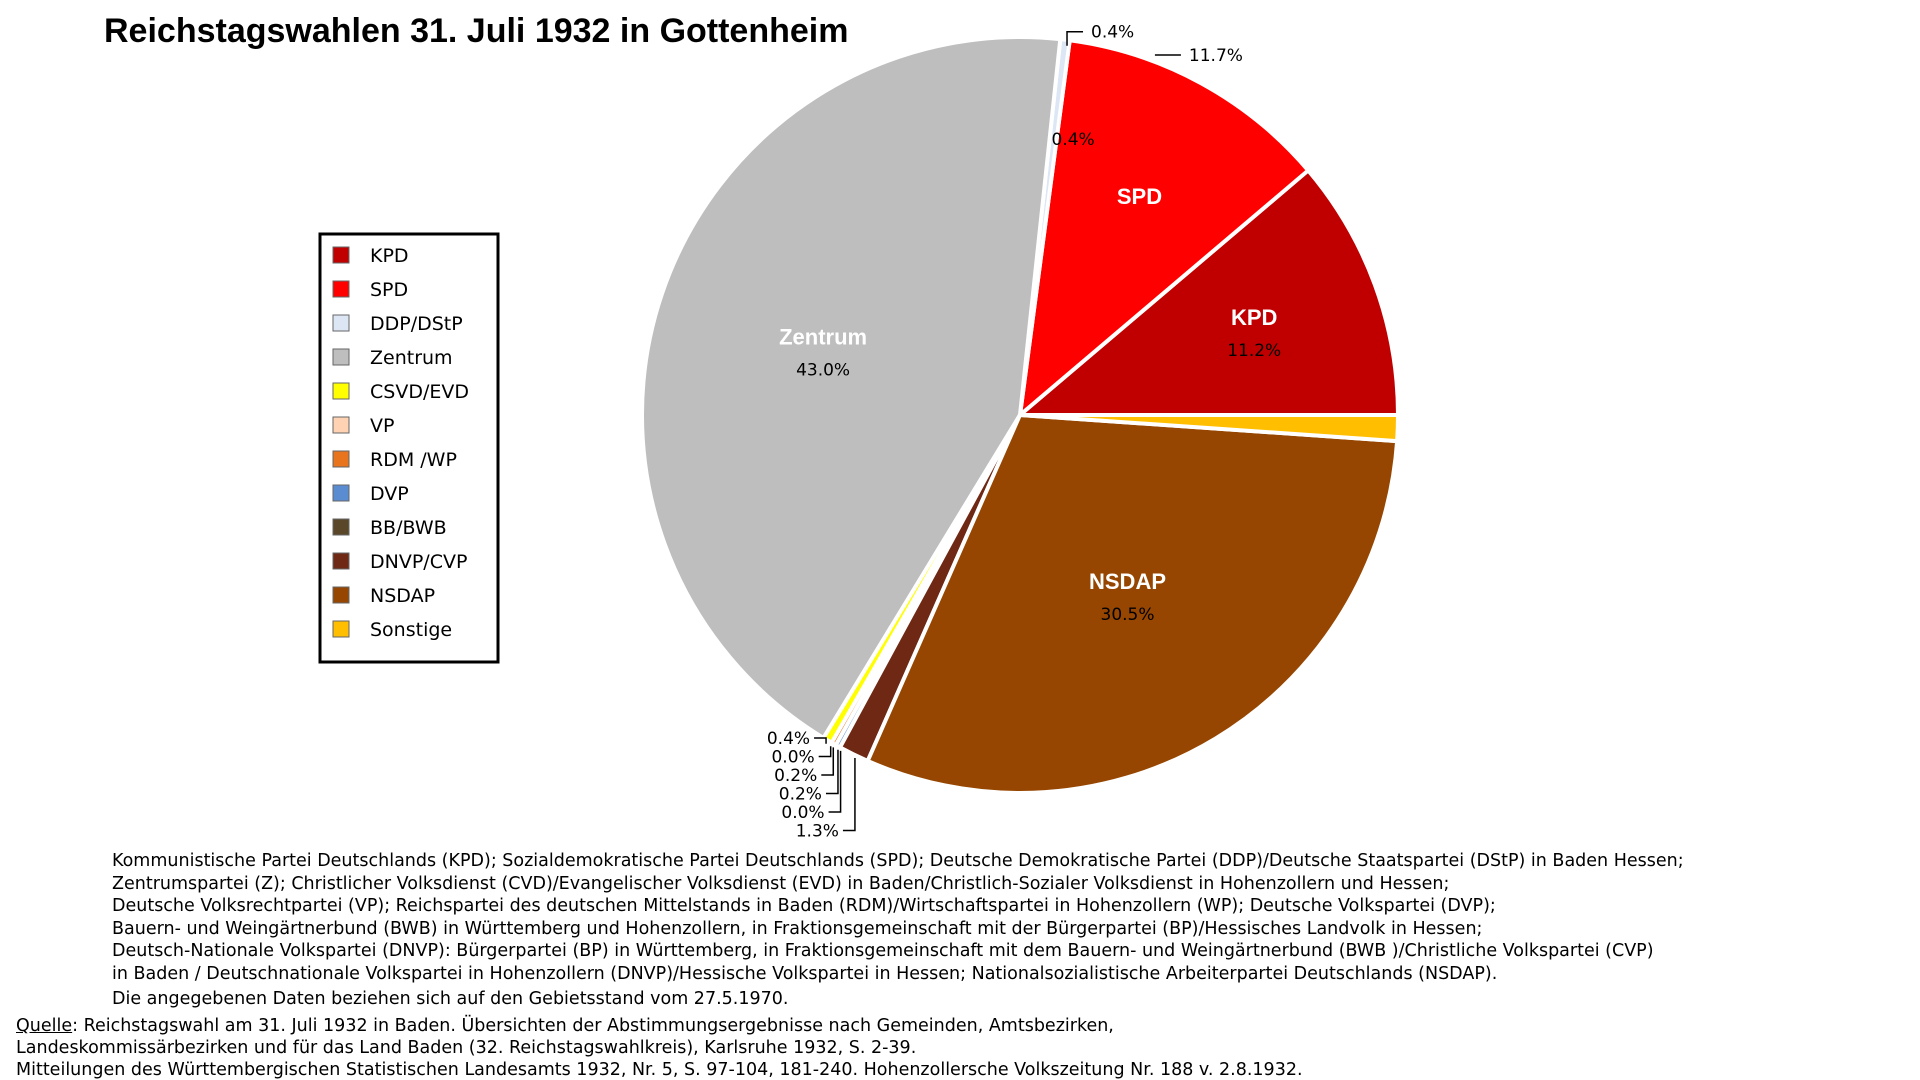 This screenshot has height=1080, width=1920. What do you see at coordinates (382, 426) in the screenshot?
I see `legend-label: VP` at bounding box center [382, 426].